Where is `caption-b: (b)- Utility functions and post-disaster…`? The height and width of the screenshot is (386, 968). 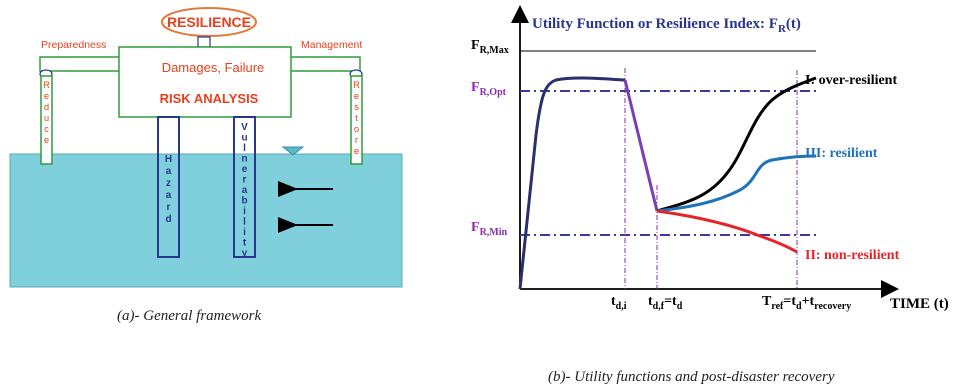 caption-b: (b)- Utility functions and post-disaster… is located at coordinates (691, 377).